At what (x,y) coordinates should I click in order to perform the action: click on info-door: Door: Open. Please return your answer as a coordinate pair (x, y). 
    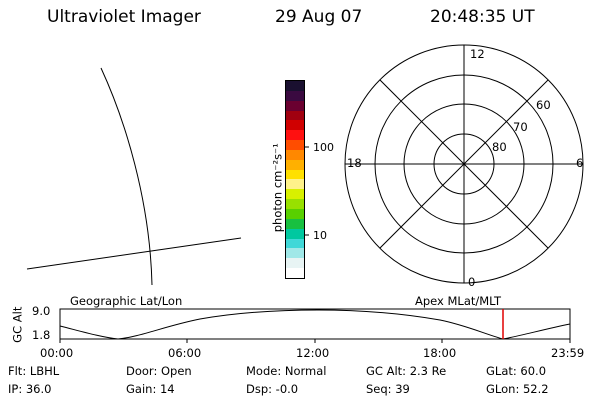
    Looking at the image, I should click on (159, 371).